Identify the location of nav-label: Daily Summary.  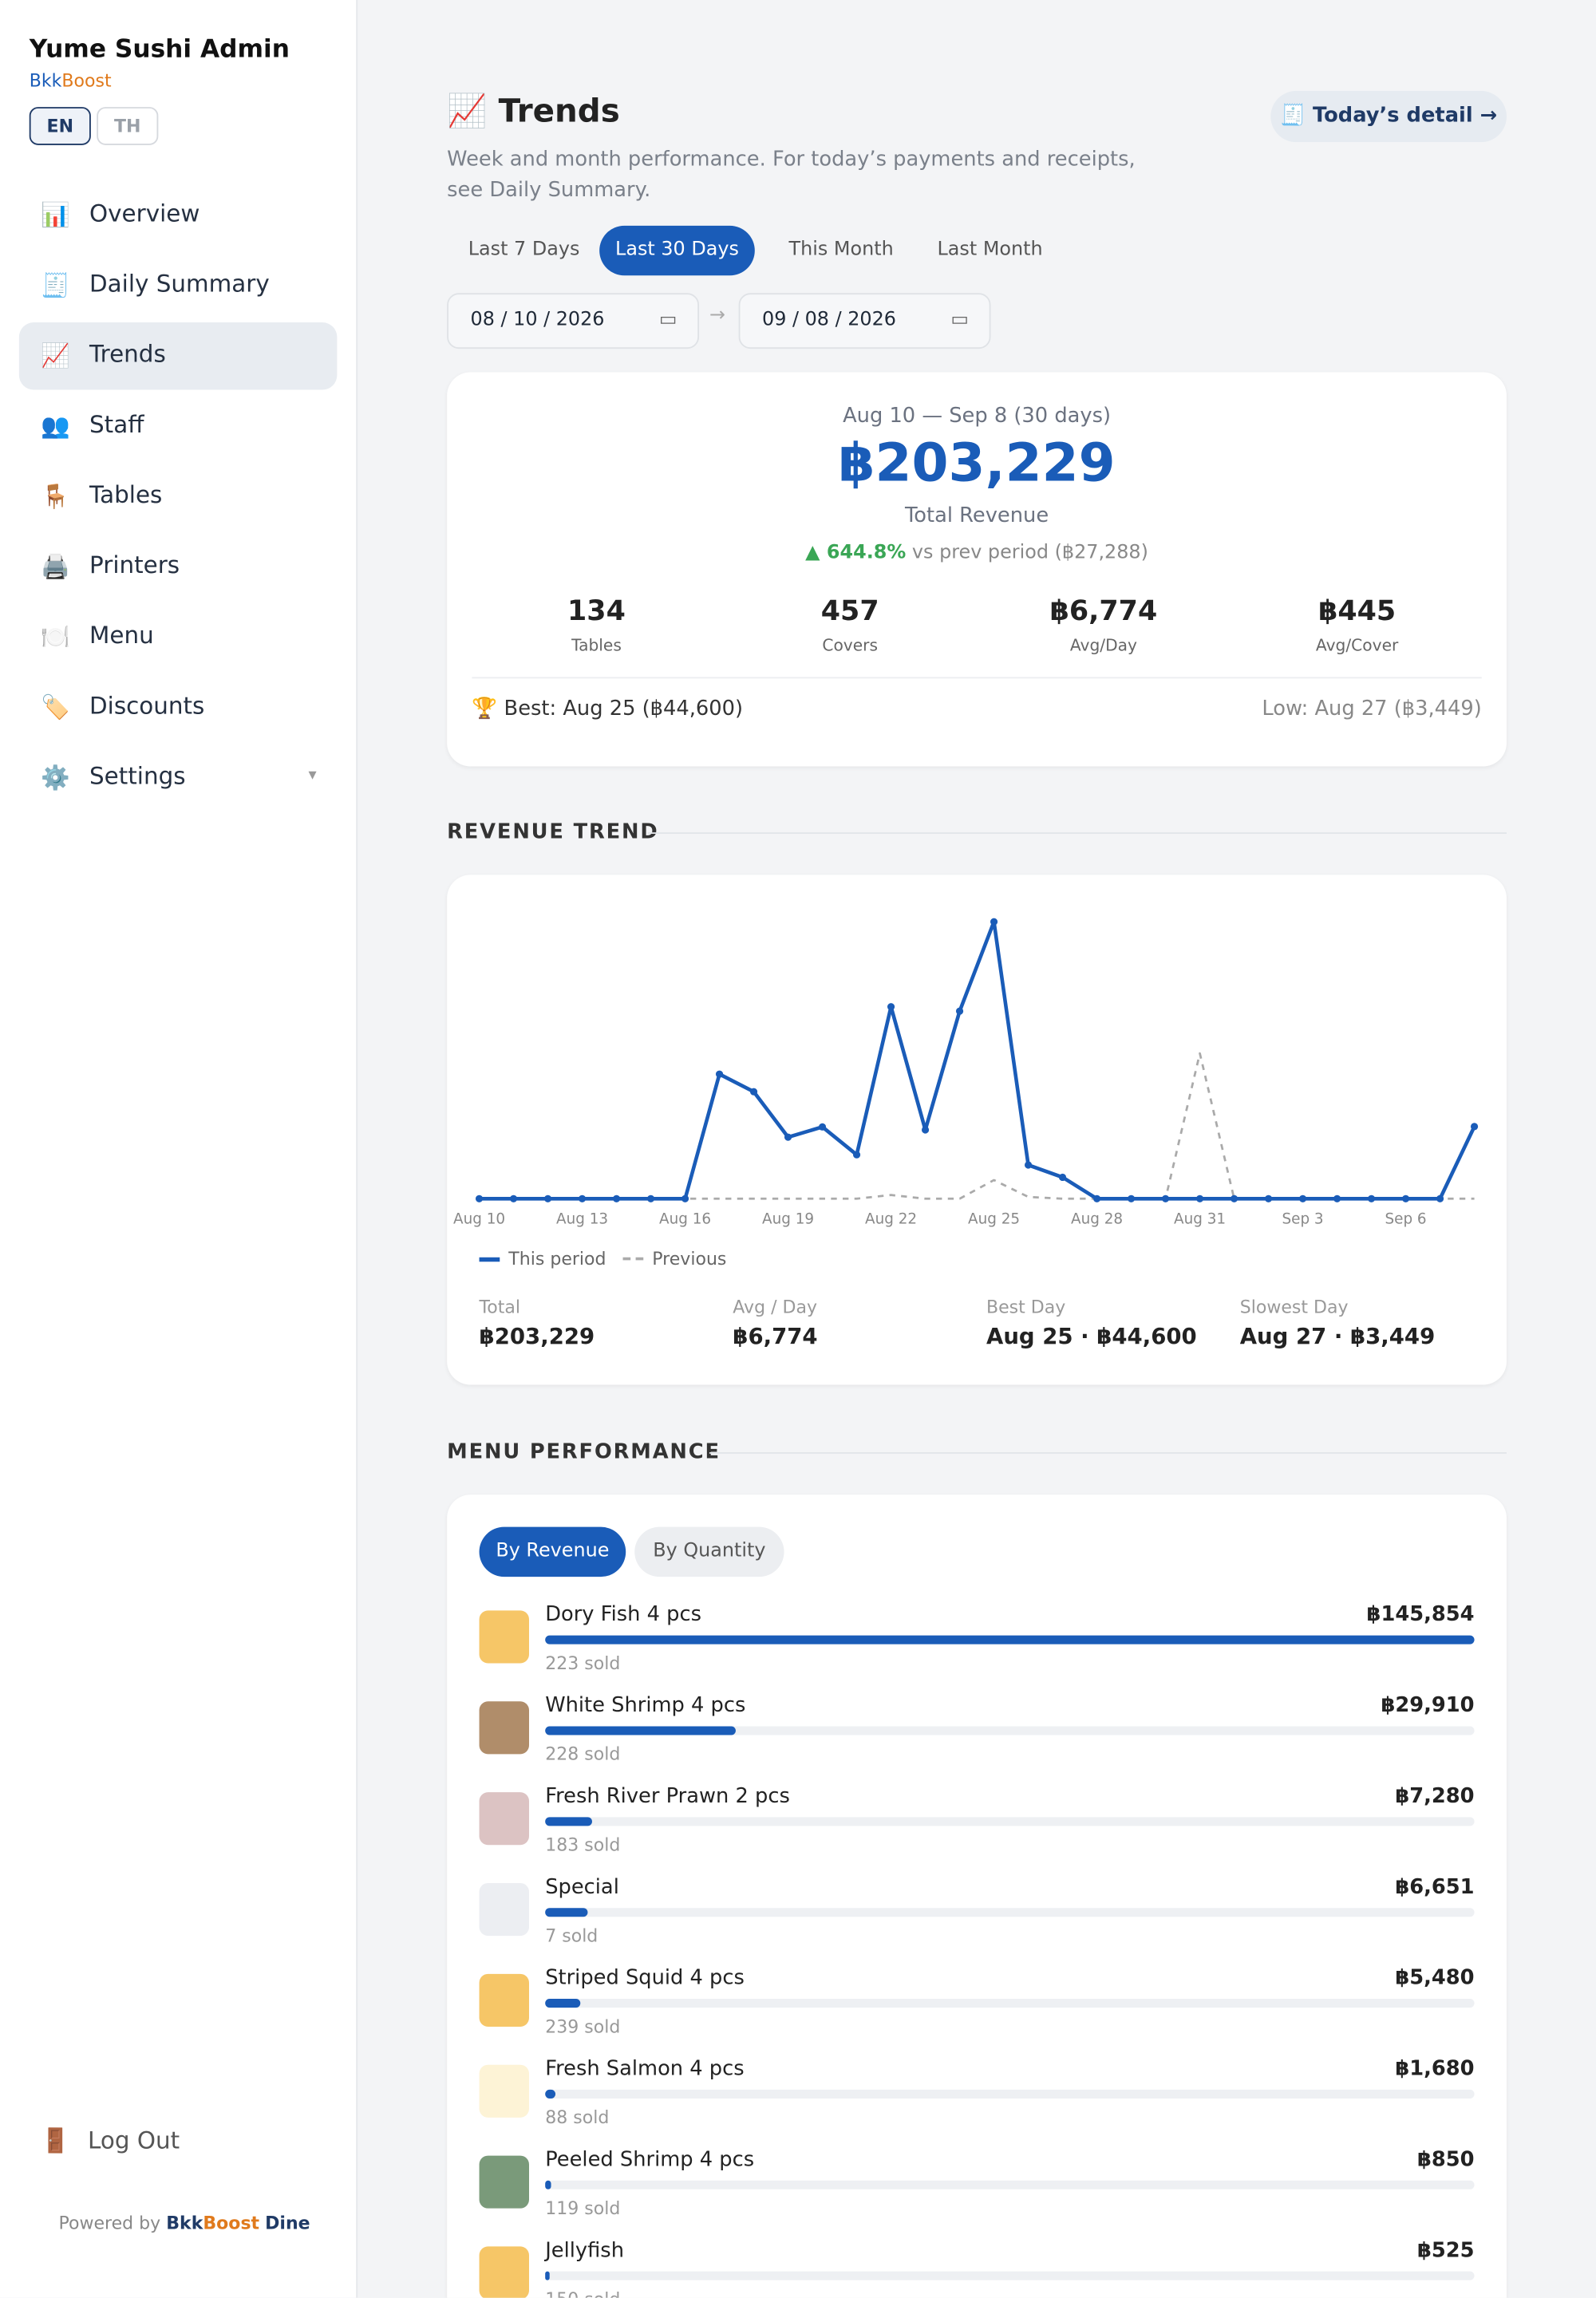
(179, 284).